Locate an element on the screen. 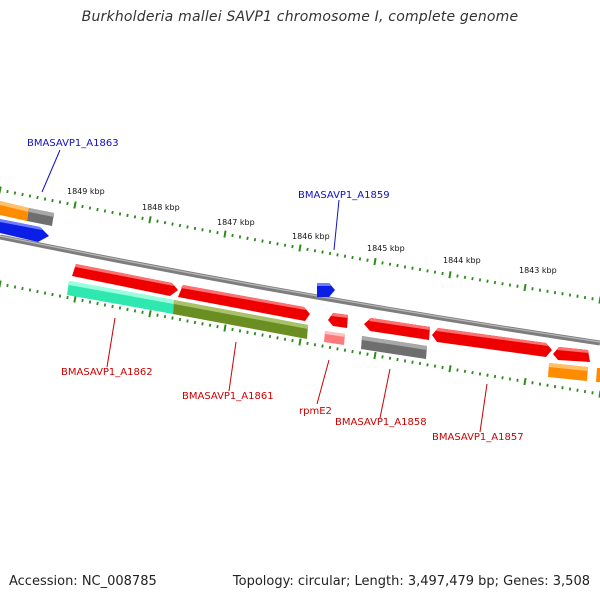  gene-label-bmasavp1-a1857: BMASAVP1_A1857 is located at coordinates (478, 437).